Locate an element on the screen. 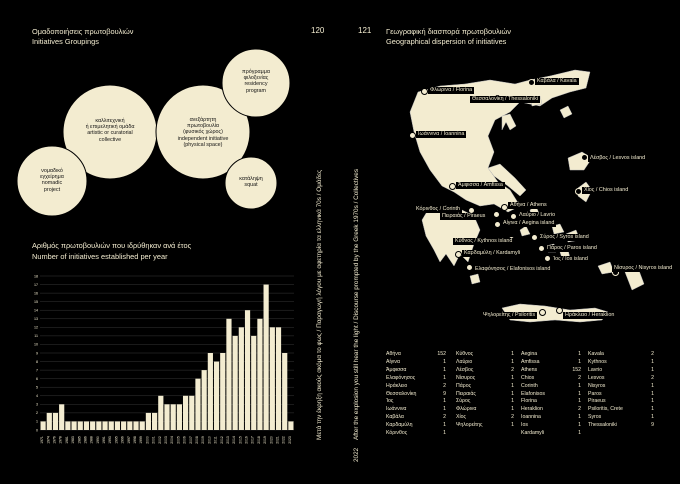 This screenshot has height=484, width=680. table-row: Αίγινα 1 is located at coordinates (416, 363).